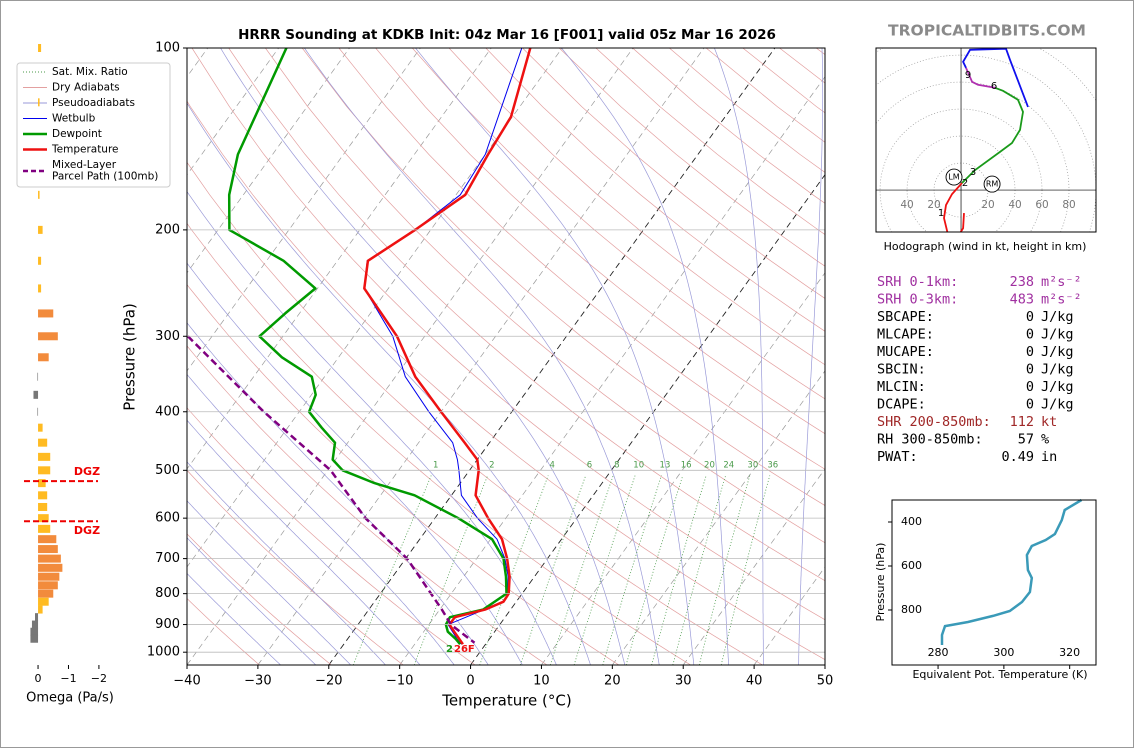  What do you see at coordinates (941, 213) in the screenshot?
I see `height-label: 1` at bounding box center [941, 213].